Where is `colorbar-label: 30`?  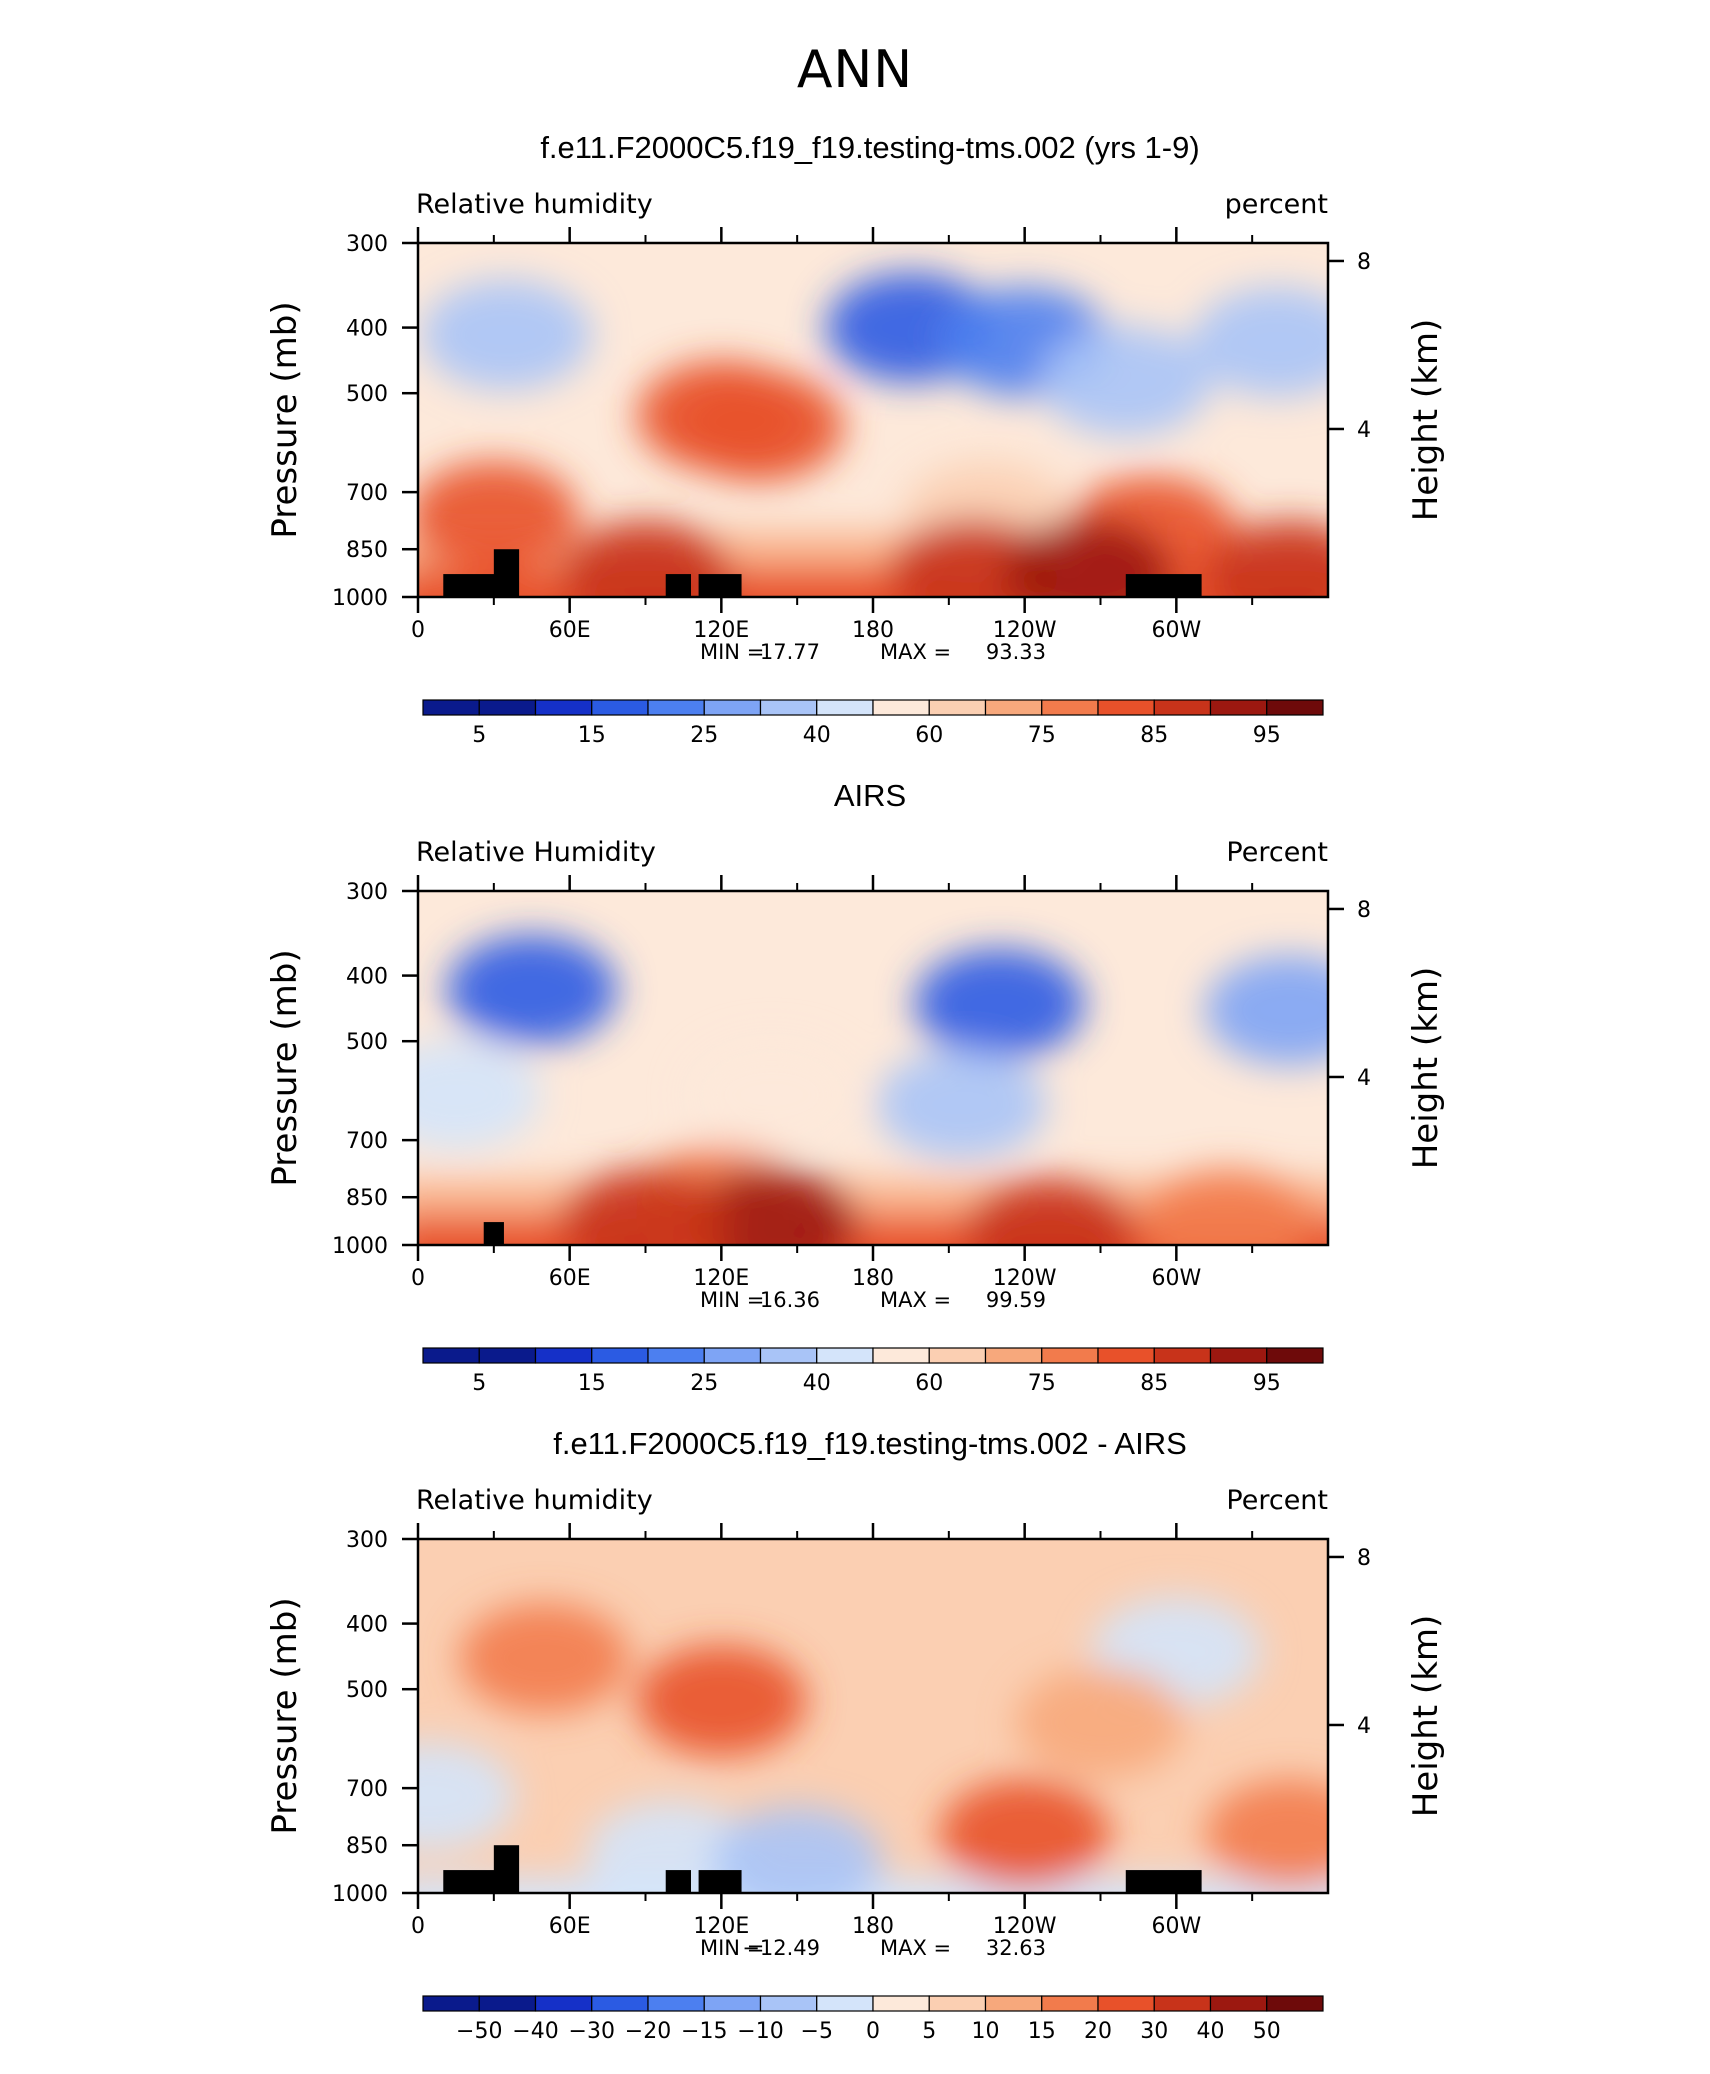
colorbar-label: 30 is located at coordinates (1154, 2031).